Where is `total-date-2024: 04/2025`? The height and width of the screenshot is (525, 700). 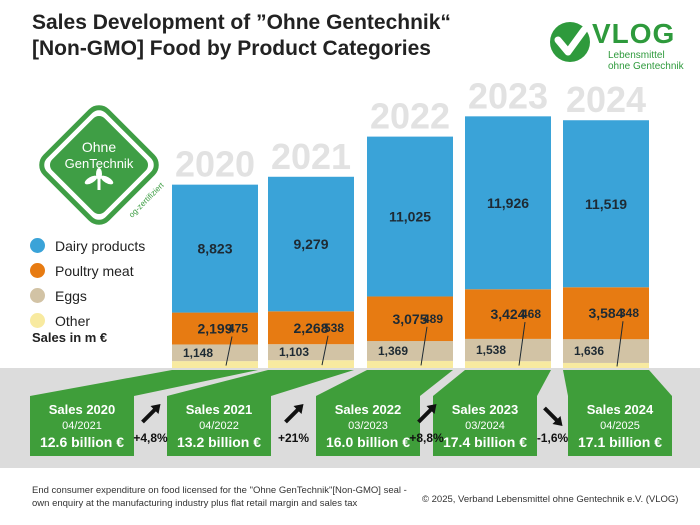 total-date-2024: 04/2025 is located at coordinates (620, 426).